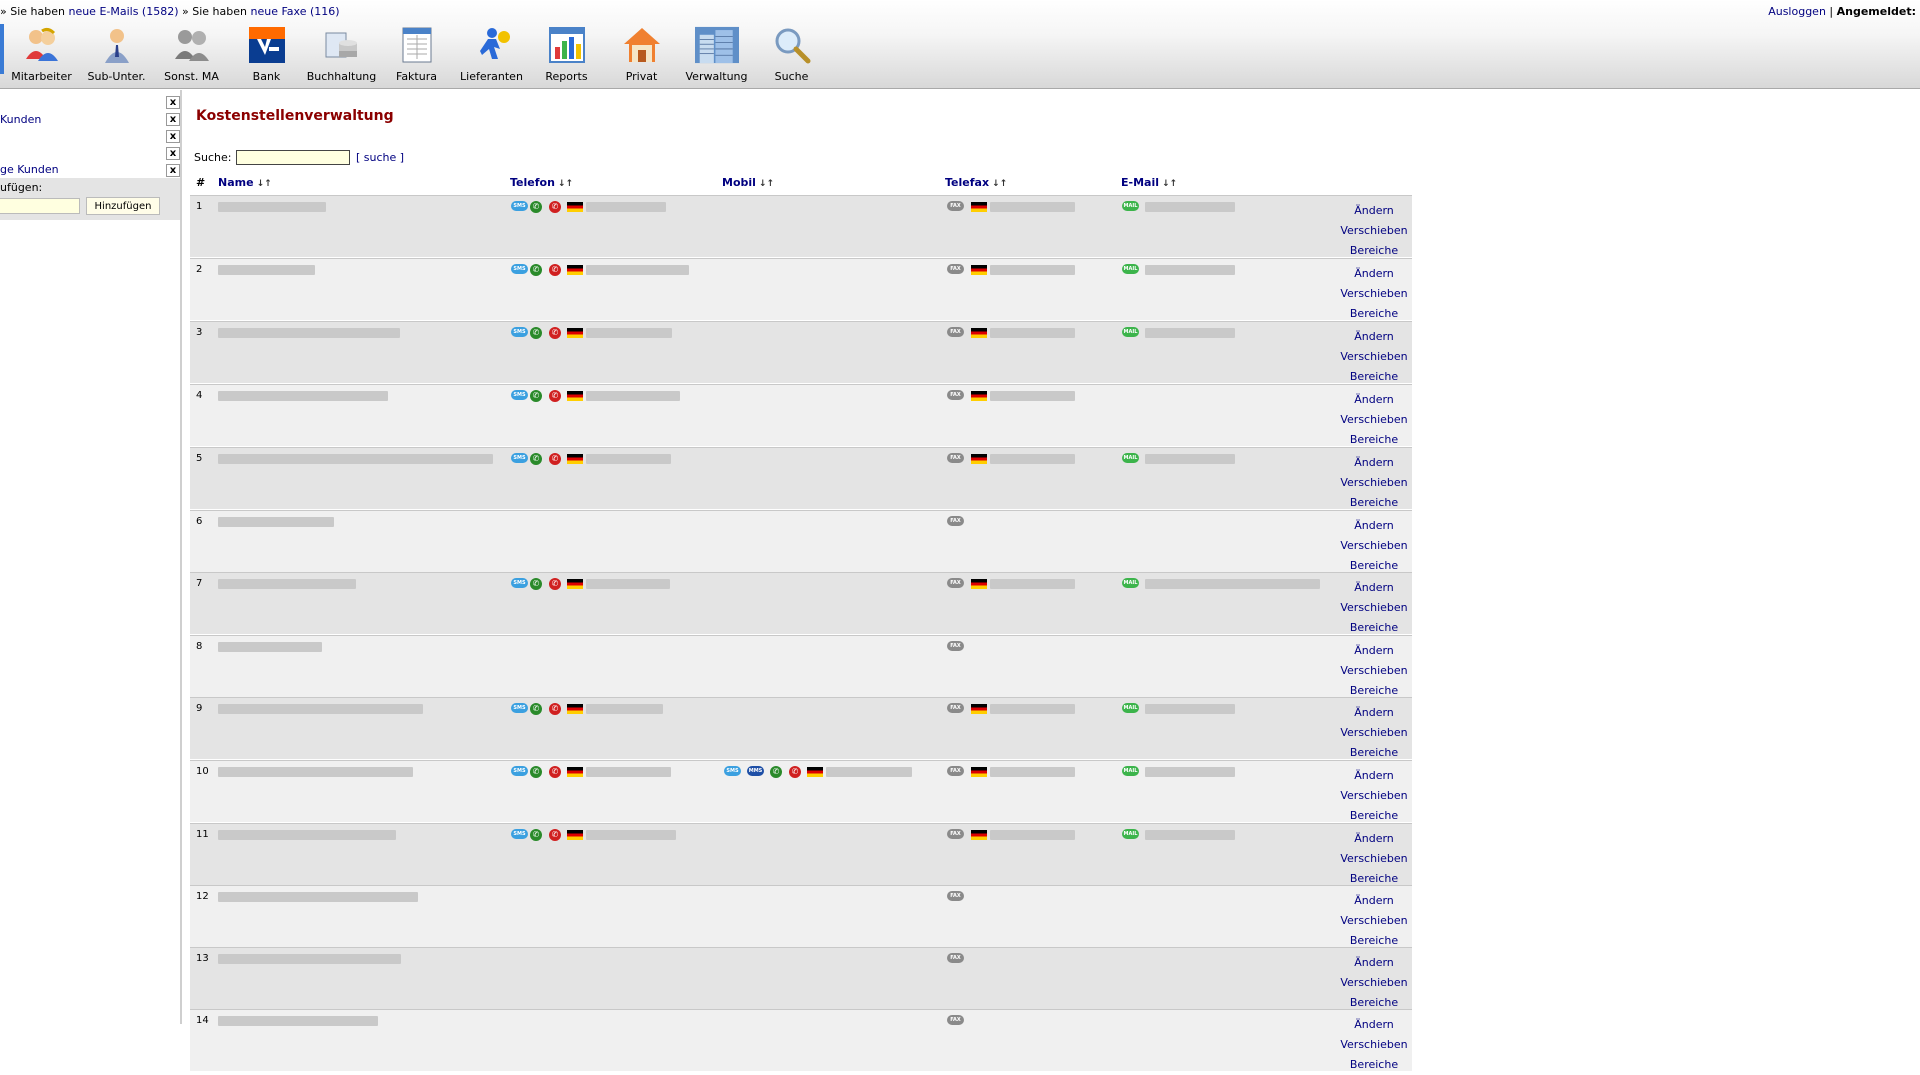 The height and width of the screenshot is (1075, 1920). I want to click on tool-reports: Reports, so click(566, 52).